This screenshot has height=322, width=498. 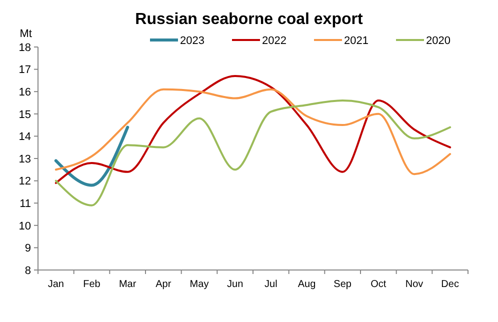 I want to click on y-tick-label: 16, so click(x=24, y=92).